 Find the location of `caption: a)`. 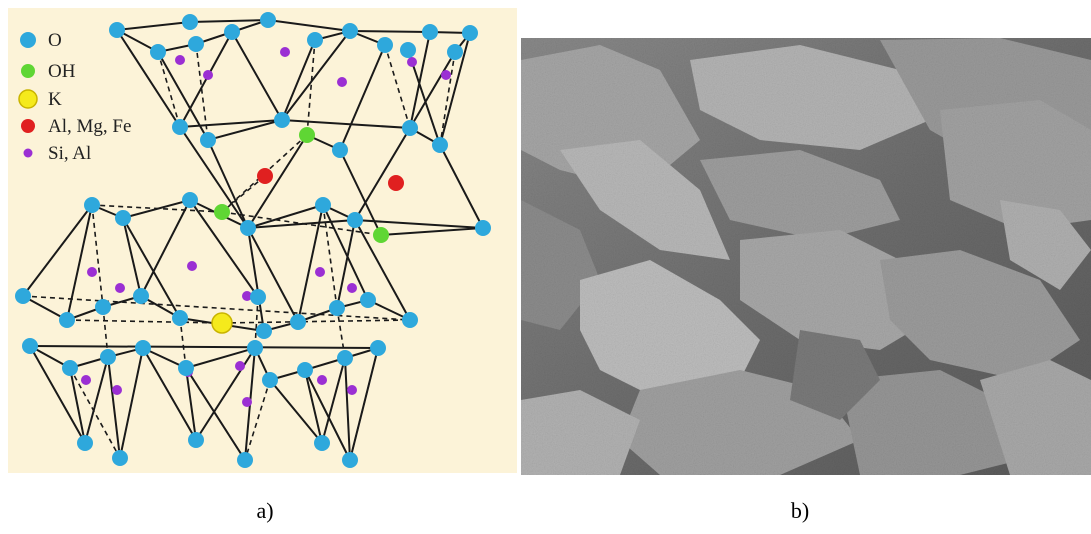

caption: a) is located at coordinates (264, 510).